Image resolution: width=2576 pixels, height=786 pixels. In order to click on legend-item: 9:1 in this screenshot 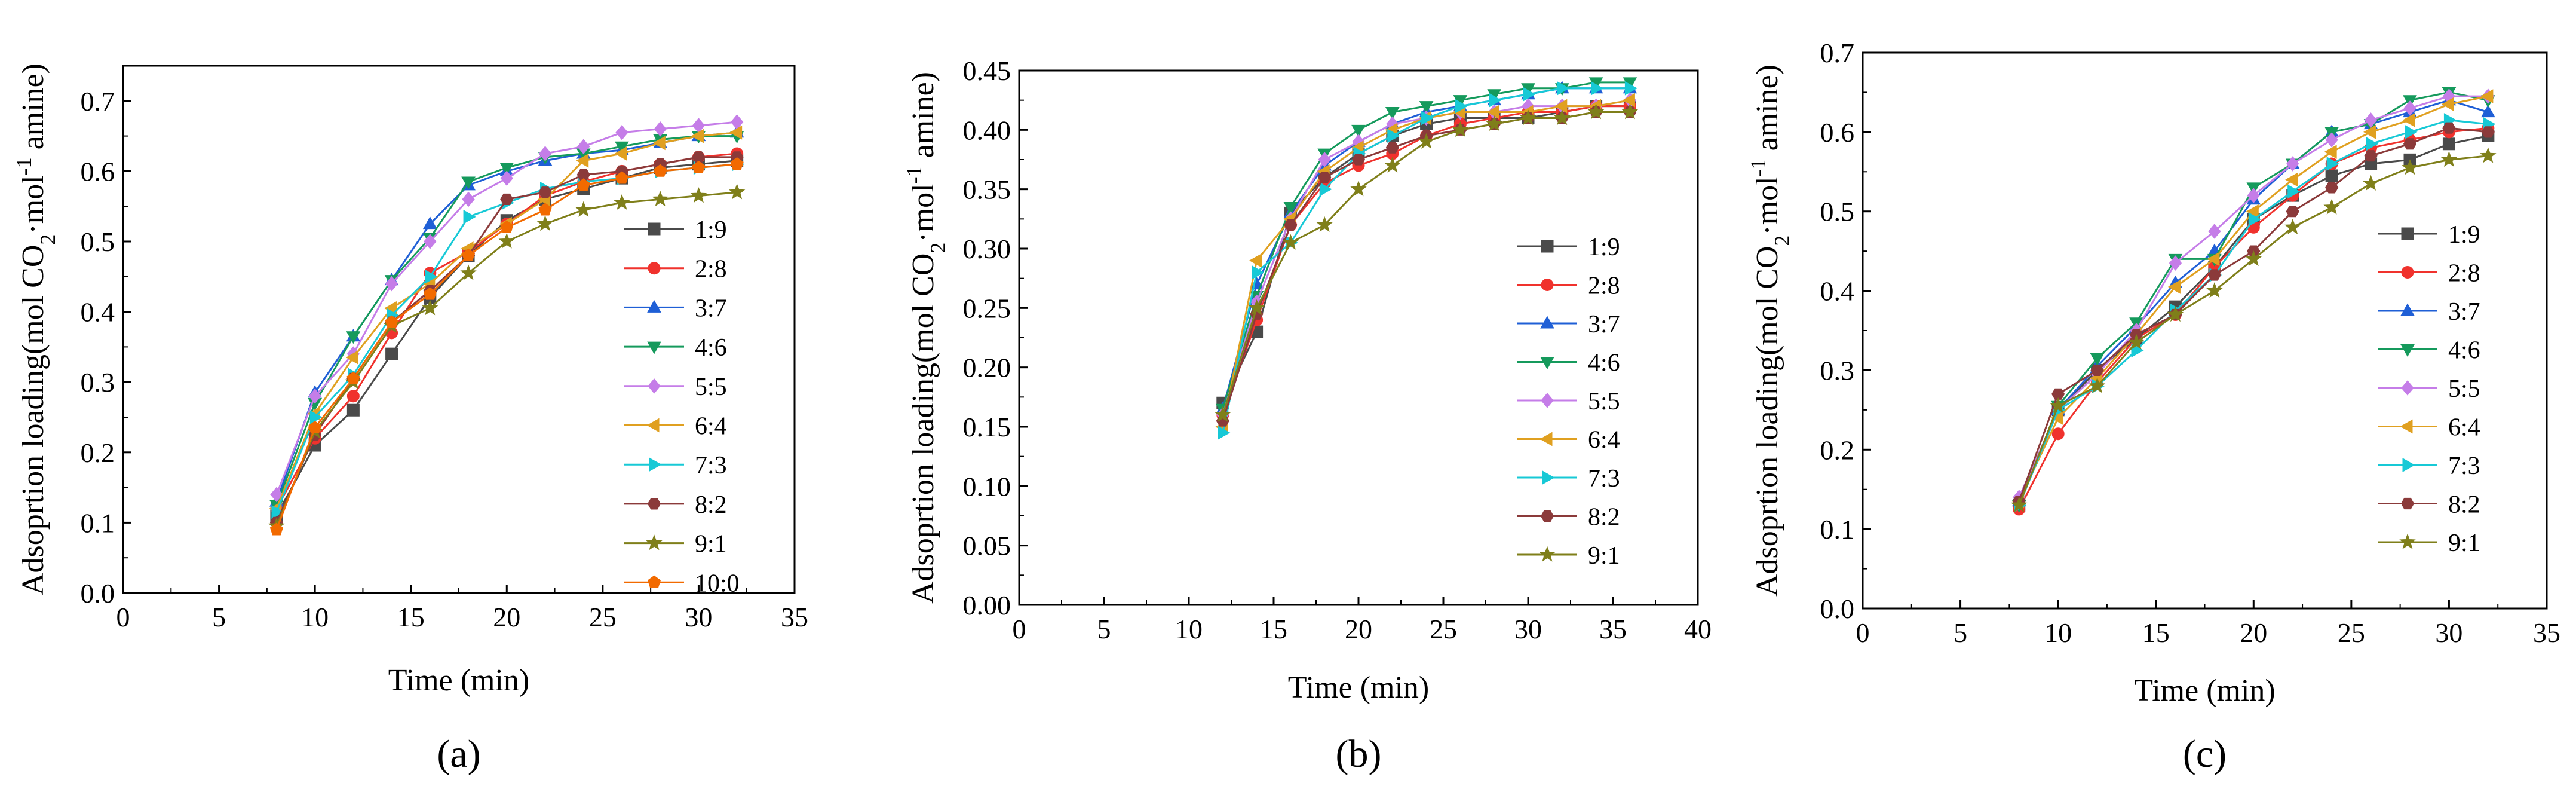, I will do `click(1569, 556)`.